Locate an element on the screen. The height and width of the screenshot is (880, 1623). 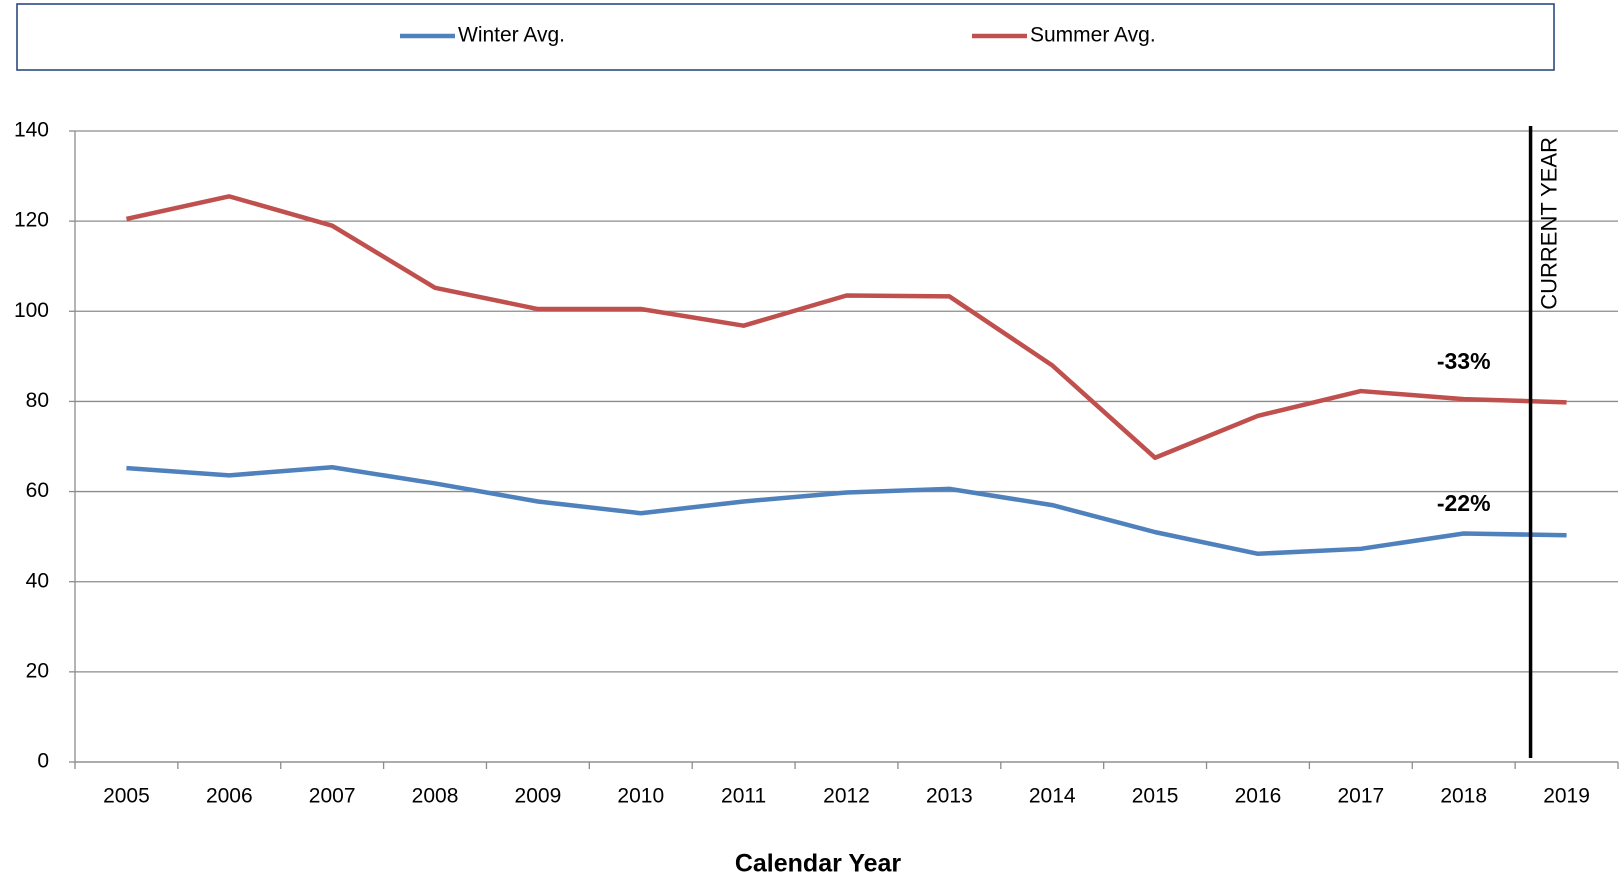
x-tick-label: 2018 is located at coordinates (1463, 796).